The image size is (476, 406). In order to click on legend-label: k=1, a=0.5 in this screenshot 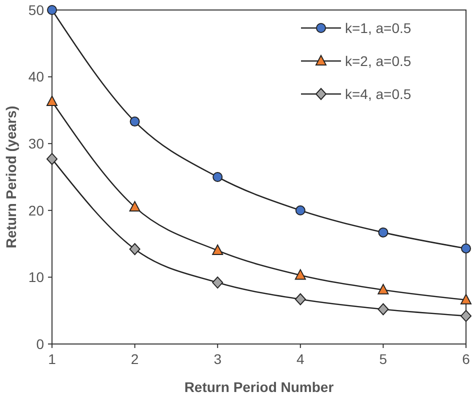, I will do `click(378, 28)`.